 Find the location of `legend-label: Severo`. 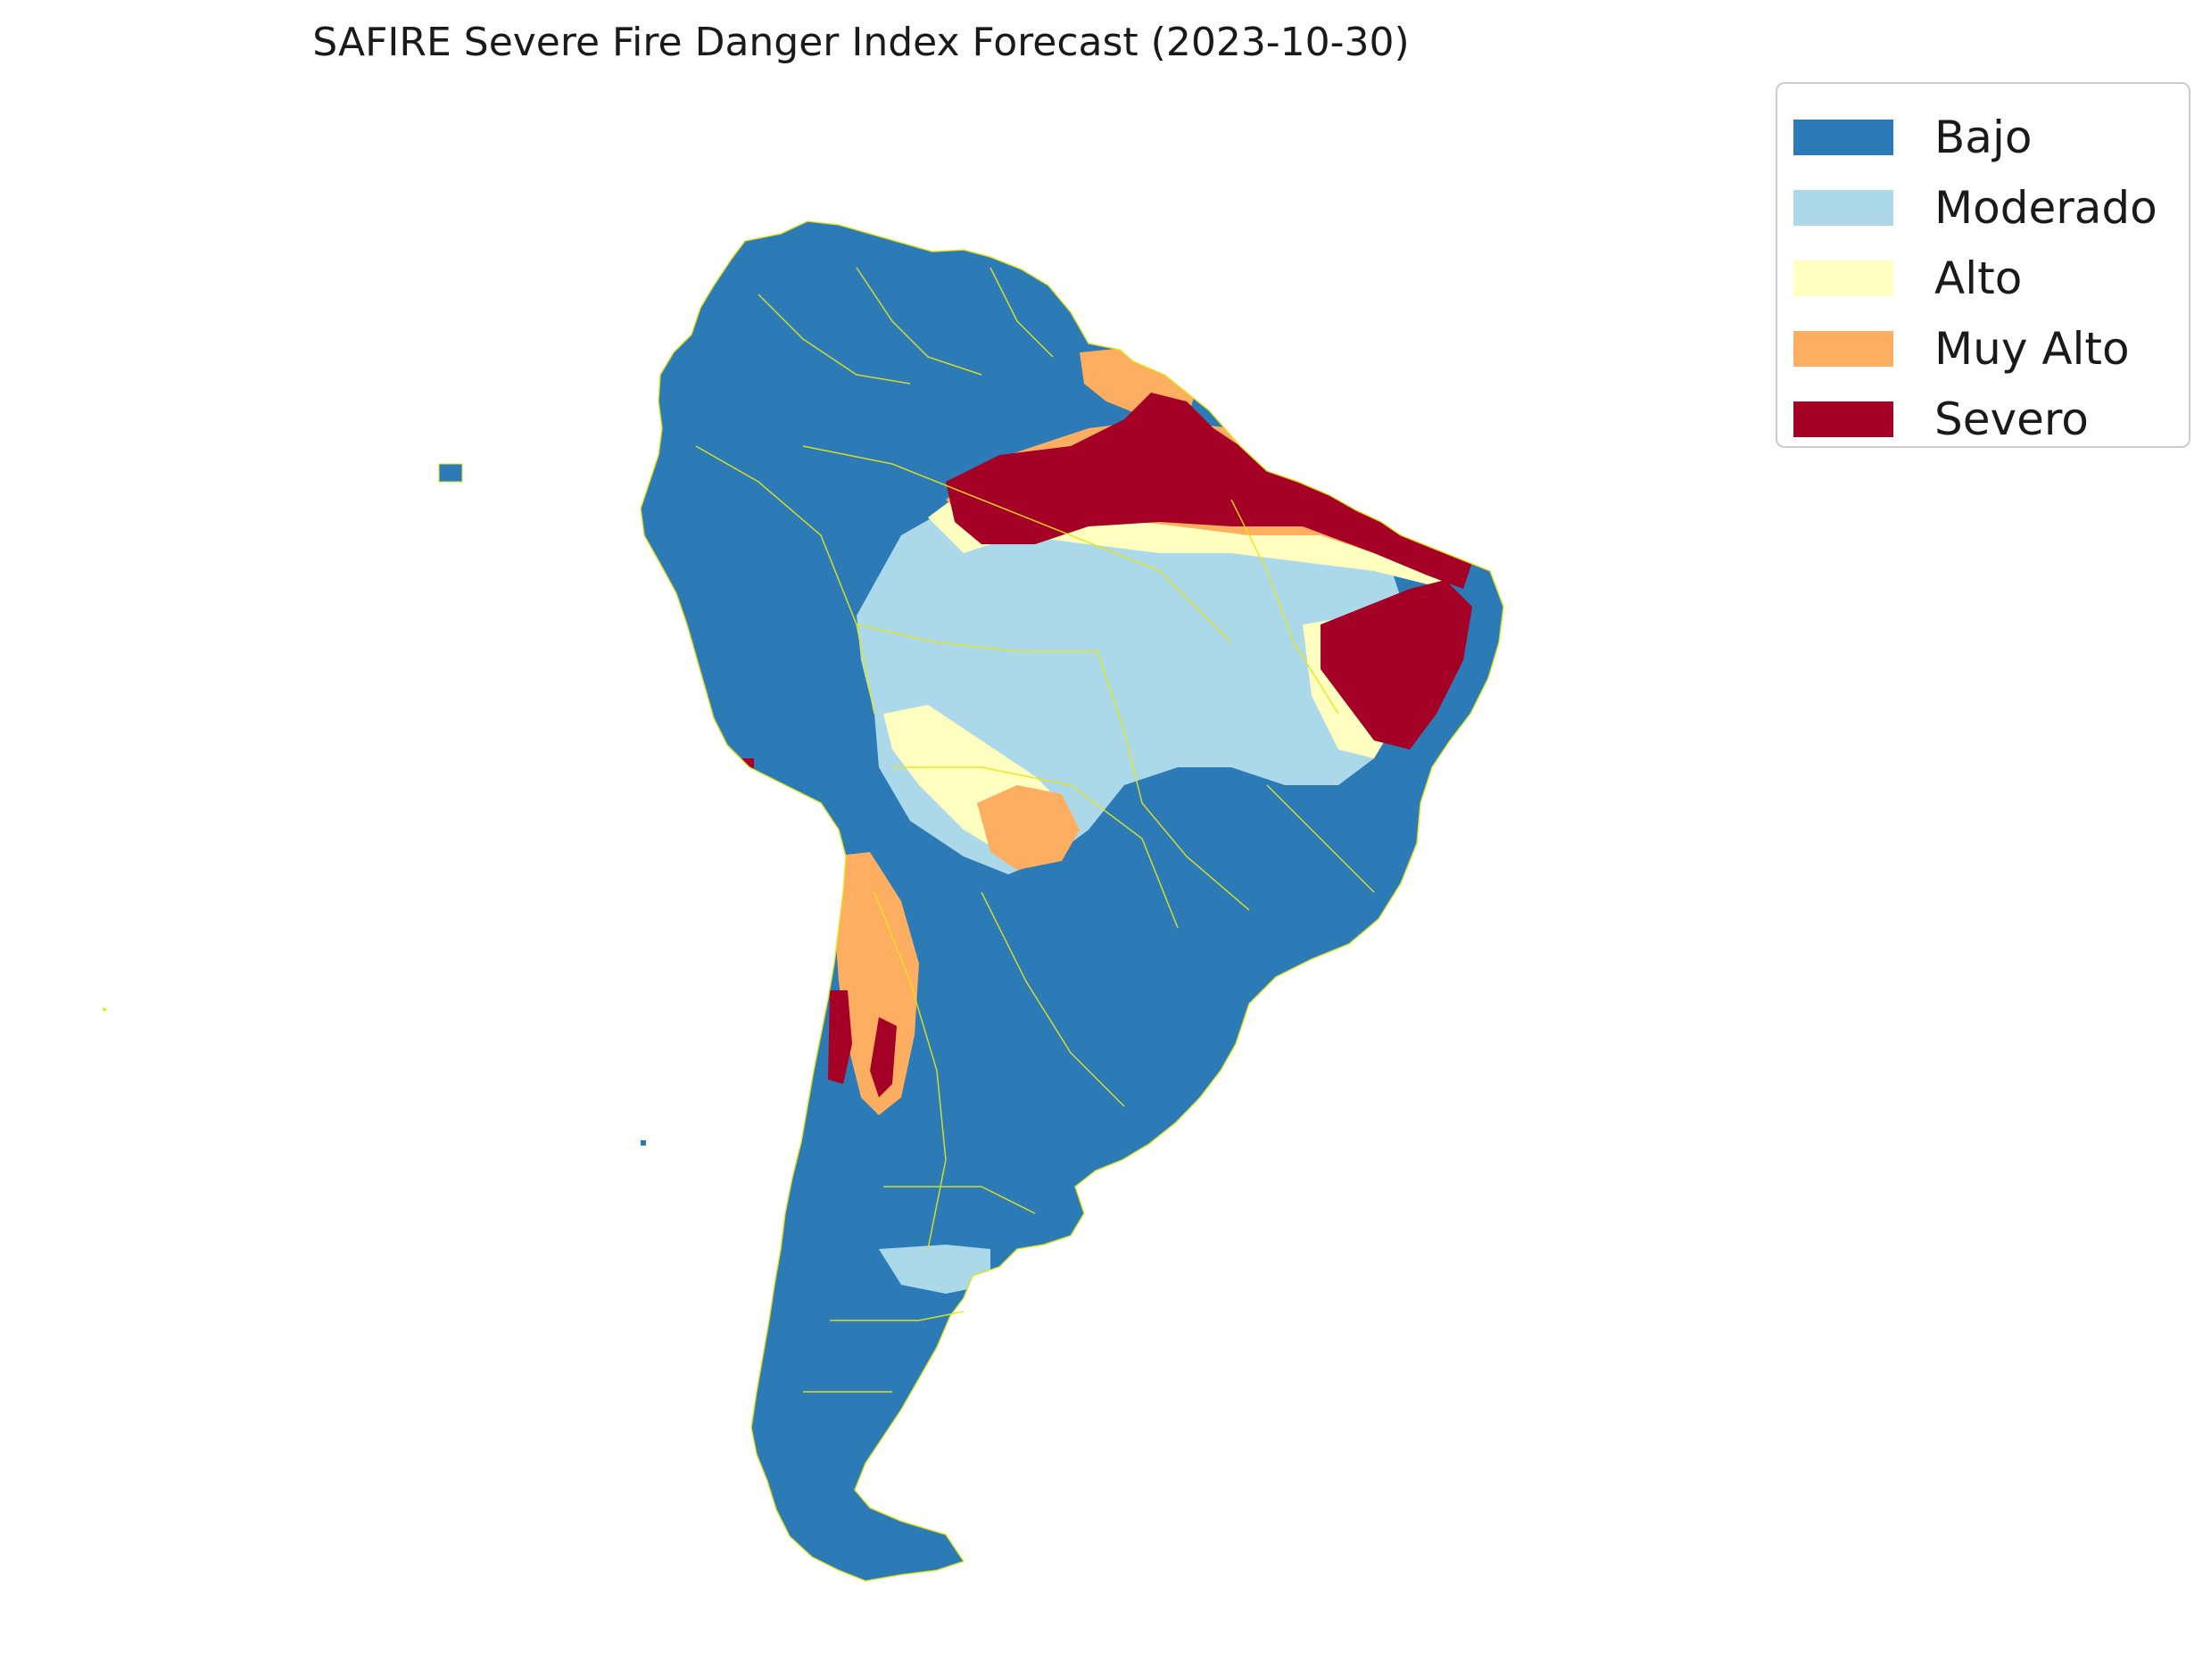

legend-label: Severo is located at coordinates (2011, 419).